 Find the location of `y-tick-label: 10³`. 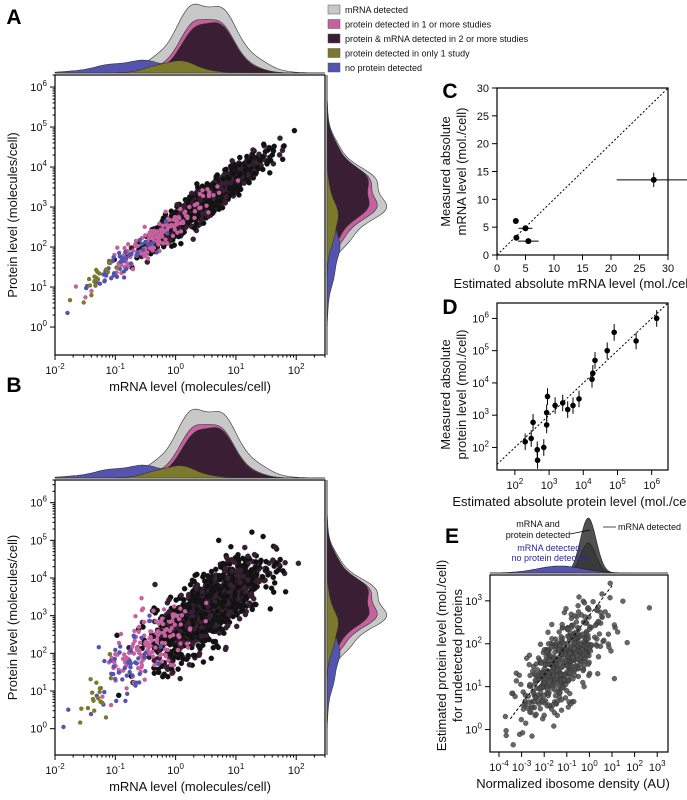

y-tick-label: 10³ is located at coordinates (38, 206).